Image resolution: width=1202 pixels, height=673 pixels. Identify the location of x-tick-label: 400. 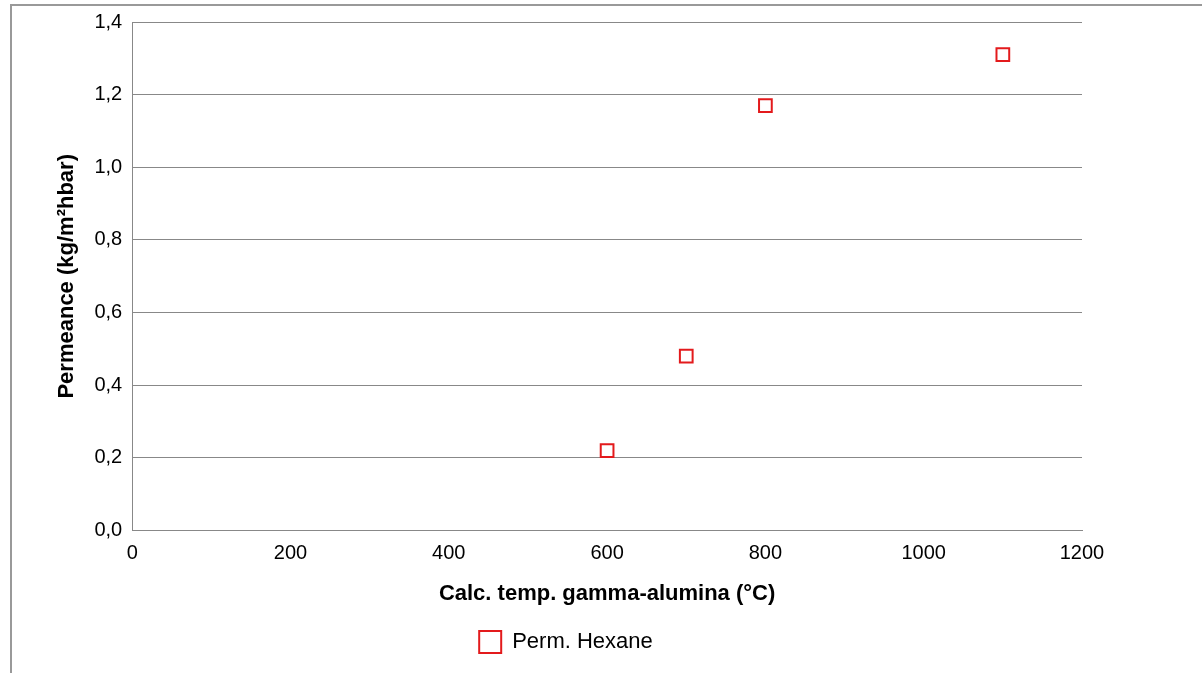
(449, 552).